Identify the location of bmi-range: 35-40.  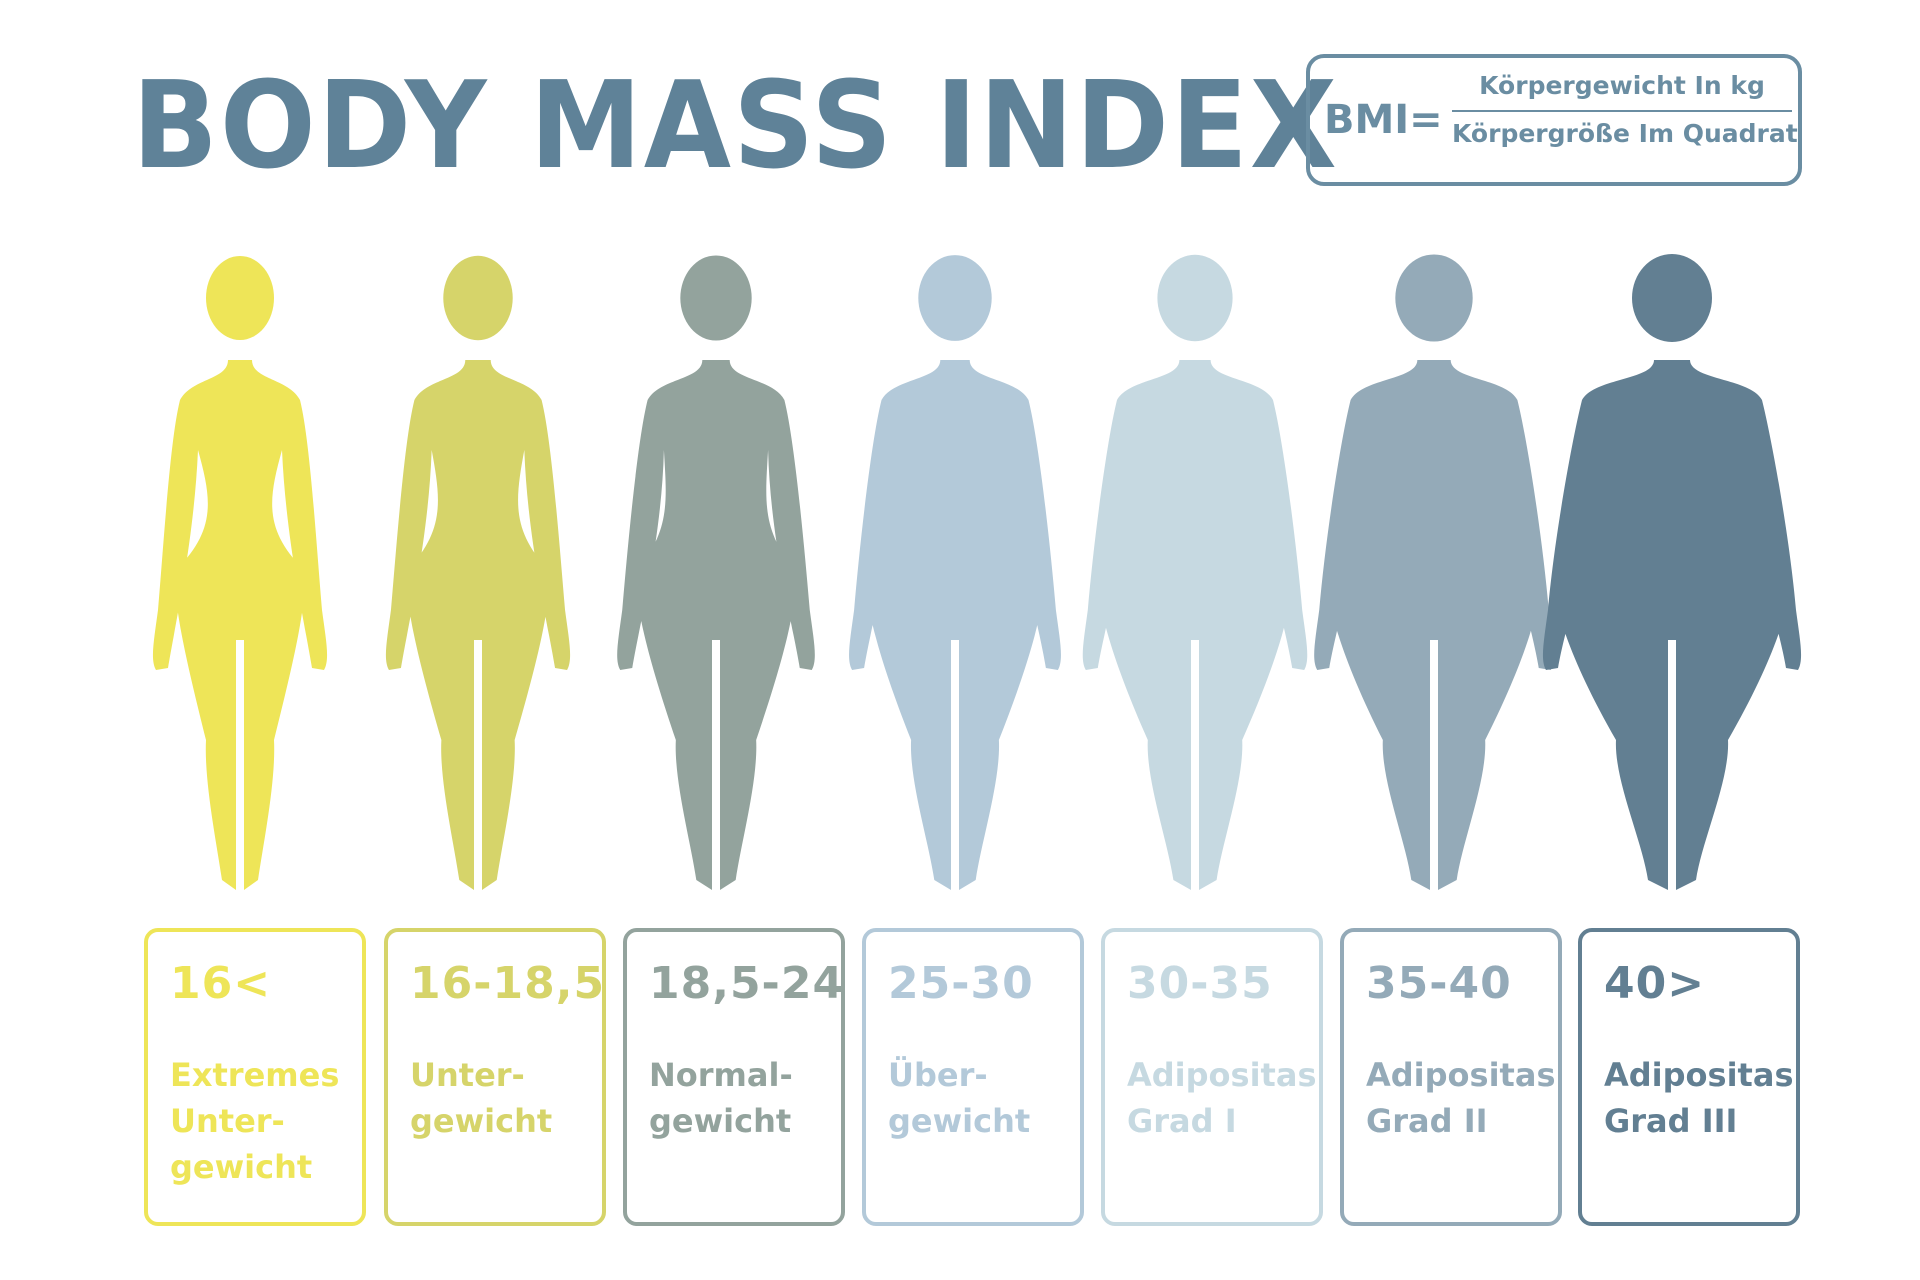
(1439, 983).